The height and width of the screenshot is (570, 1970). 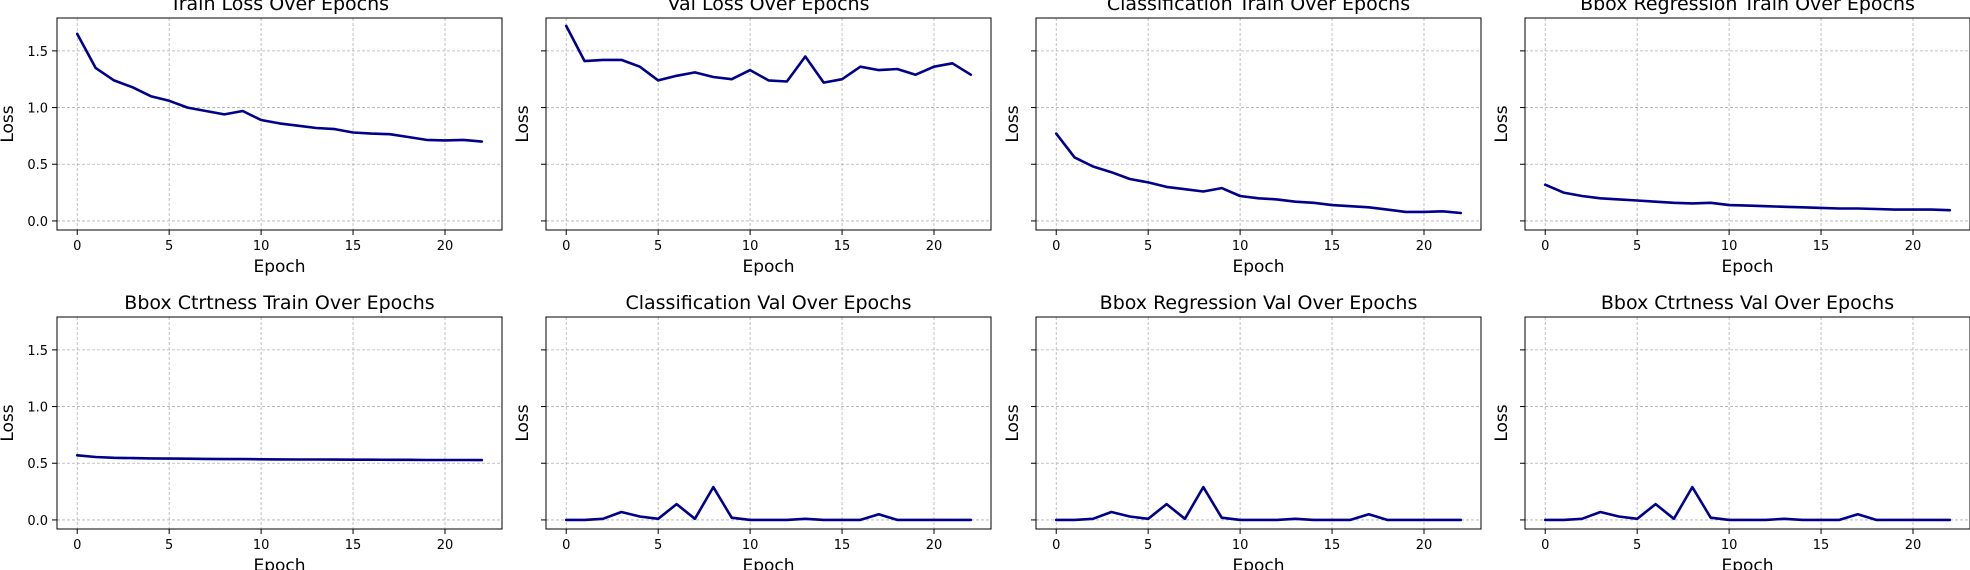 What do you see at coordinates (1747, 7) in the screenshot?
I see `chart-title: Bbox Regression Train Over Epochs` at bounding box center [1747, 7].